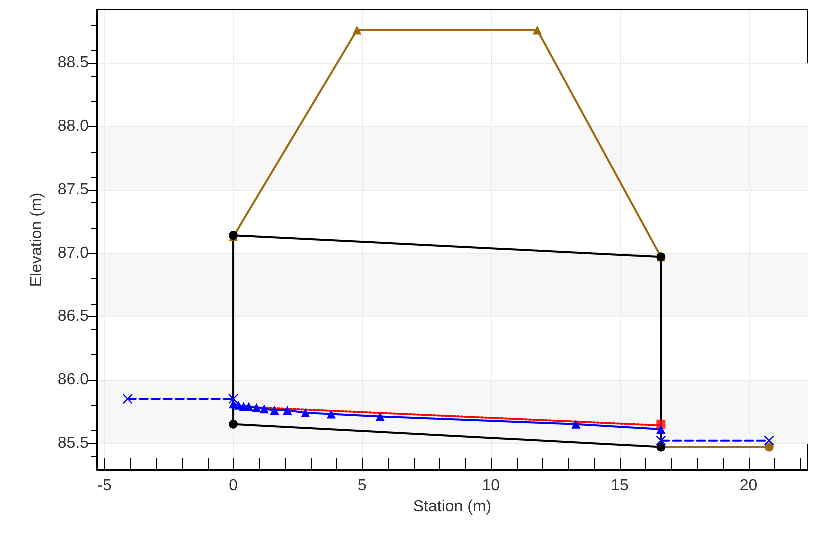 This screenshot has height=534, width=836. What do you see at coordinates (74, 253) in the screenshot?
I see `y-tick-label: 87.0` at bounding box center [74, 253].